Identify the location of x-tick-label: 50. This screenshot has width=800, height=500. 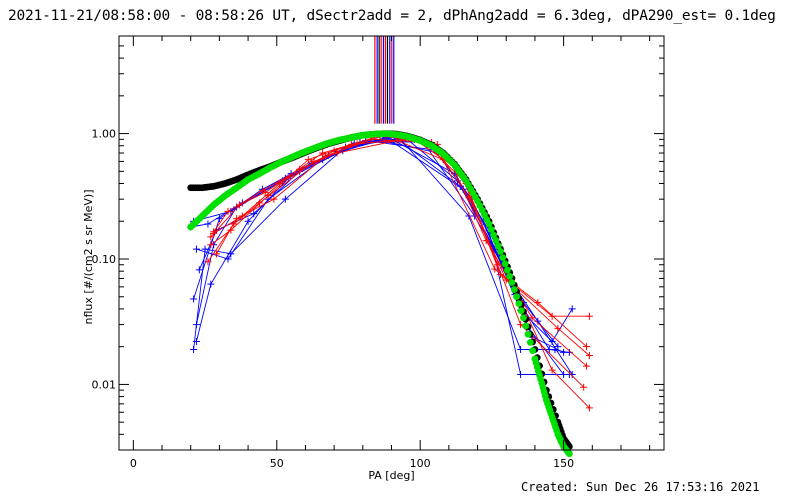
(277, 463).